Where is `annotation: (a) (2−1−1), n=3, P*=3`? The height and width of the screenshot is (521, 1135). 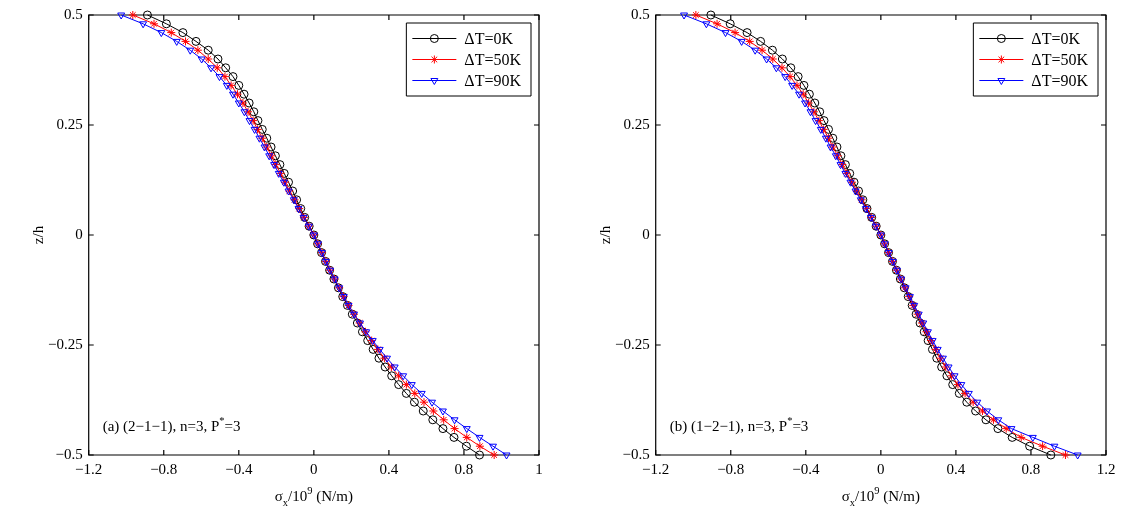 annotation: (a) (2−1−1), n=3, P*=3 is located at coordinates (171, 424).